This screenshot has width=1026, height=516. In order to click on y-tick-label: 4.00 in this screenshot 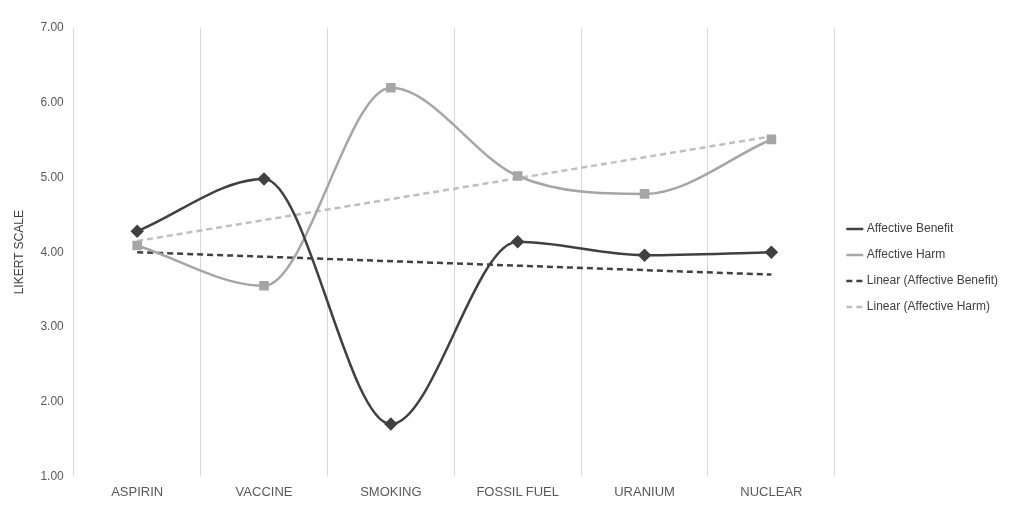, I will do `click(52, 251)`.